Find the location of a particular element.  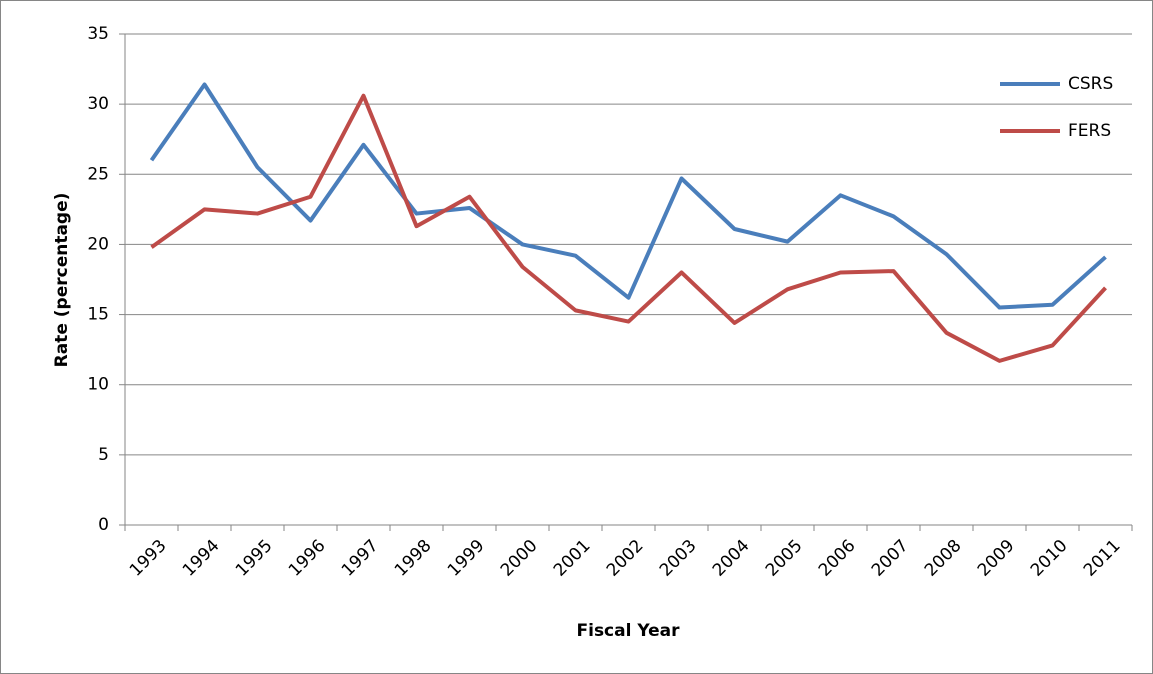

y-tick-label: 15 is located at coordinates (98, 315).